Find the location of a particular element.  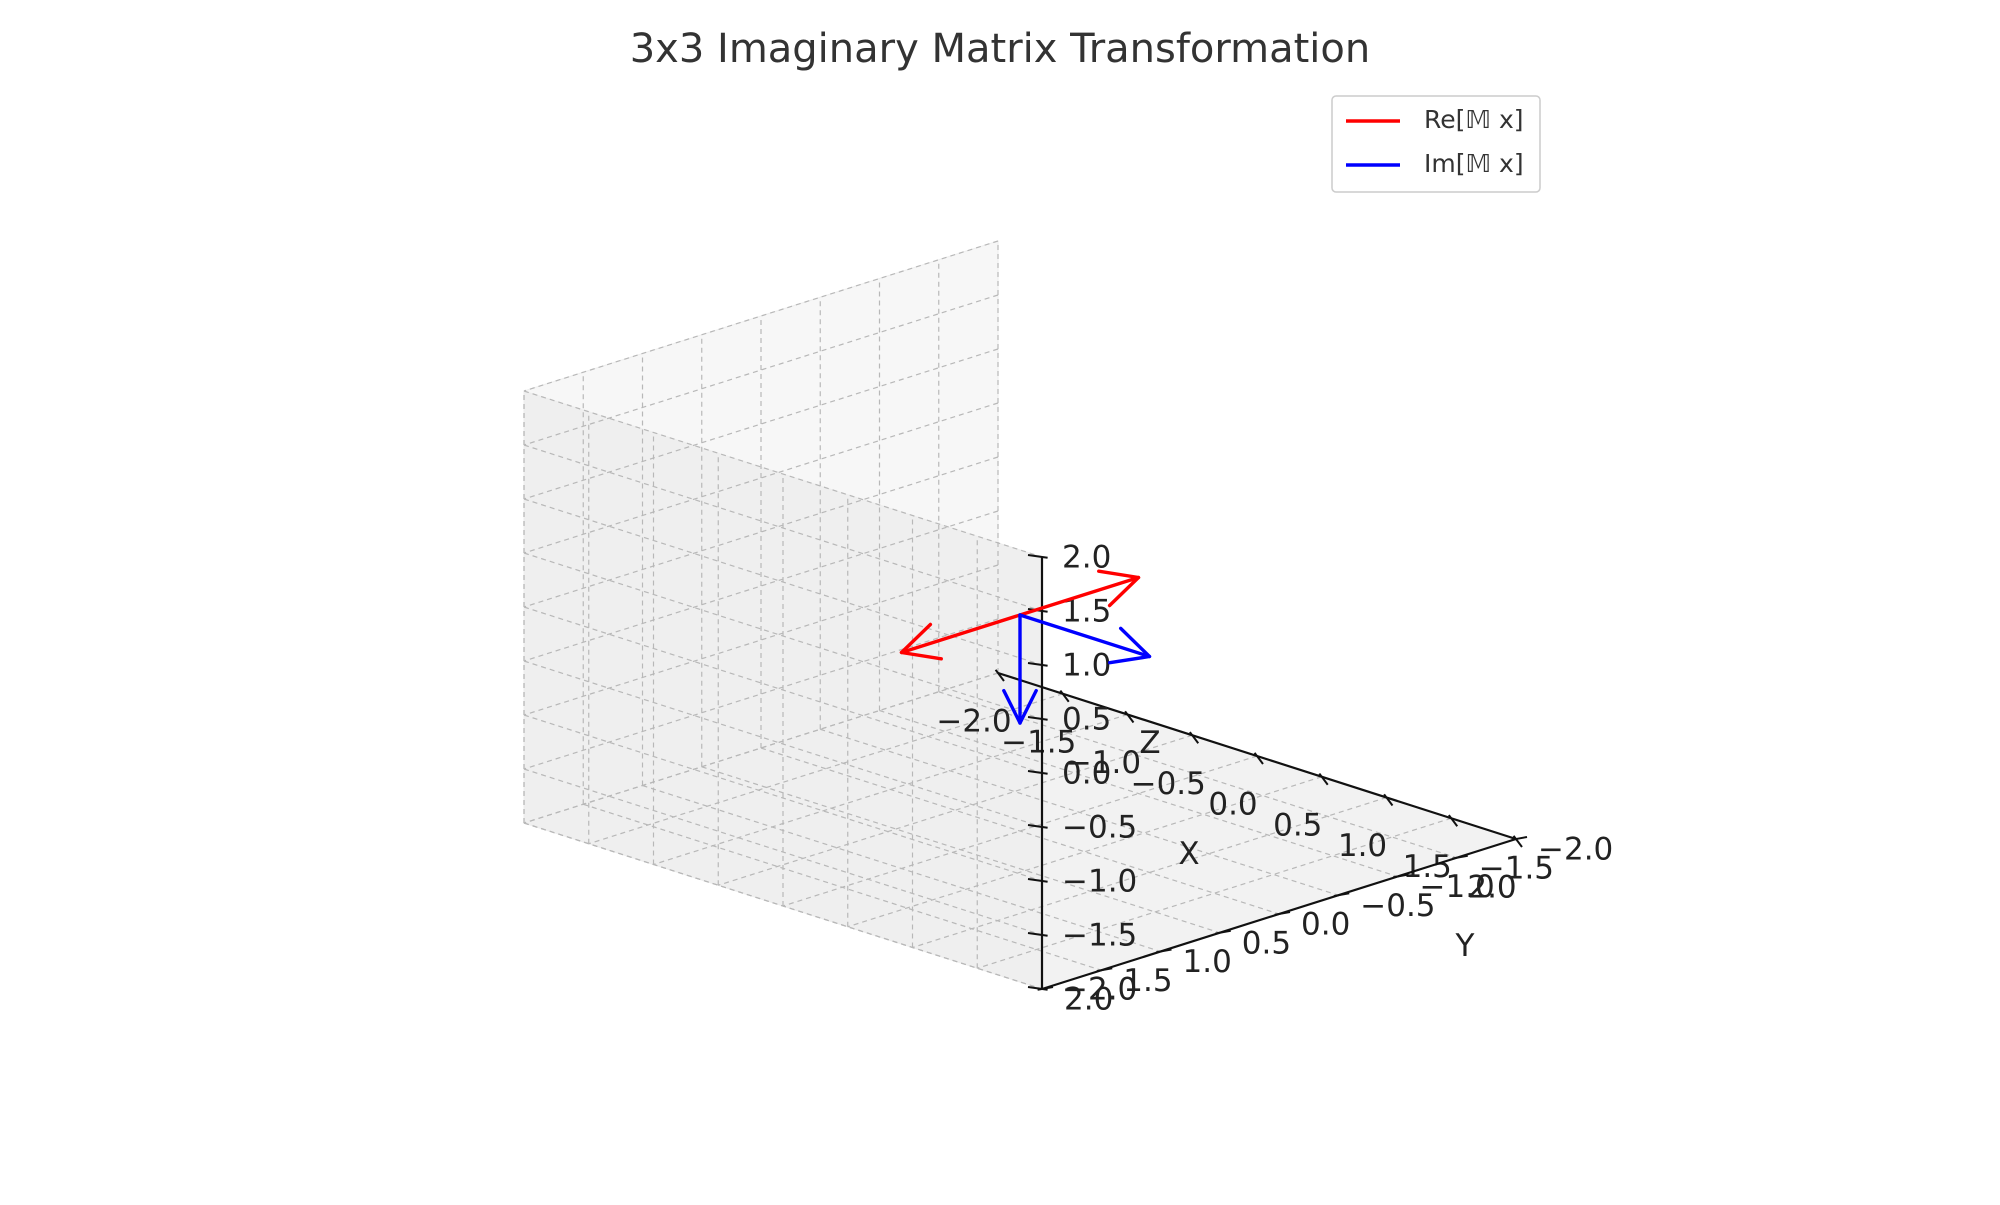

x-tick-label: −2.0 is located at coordinates (973, 722).